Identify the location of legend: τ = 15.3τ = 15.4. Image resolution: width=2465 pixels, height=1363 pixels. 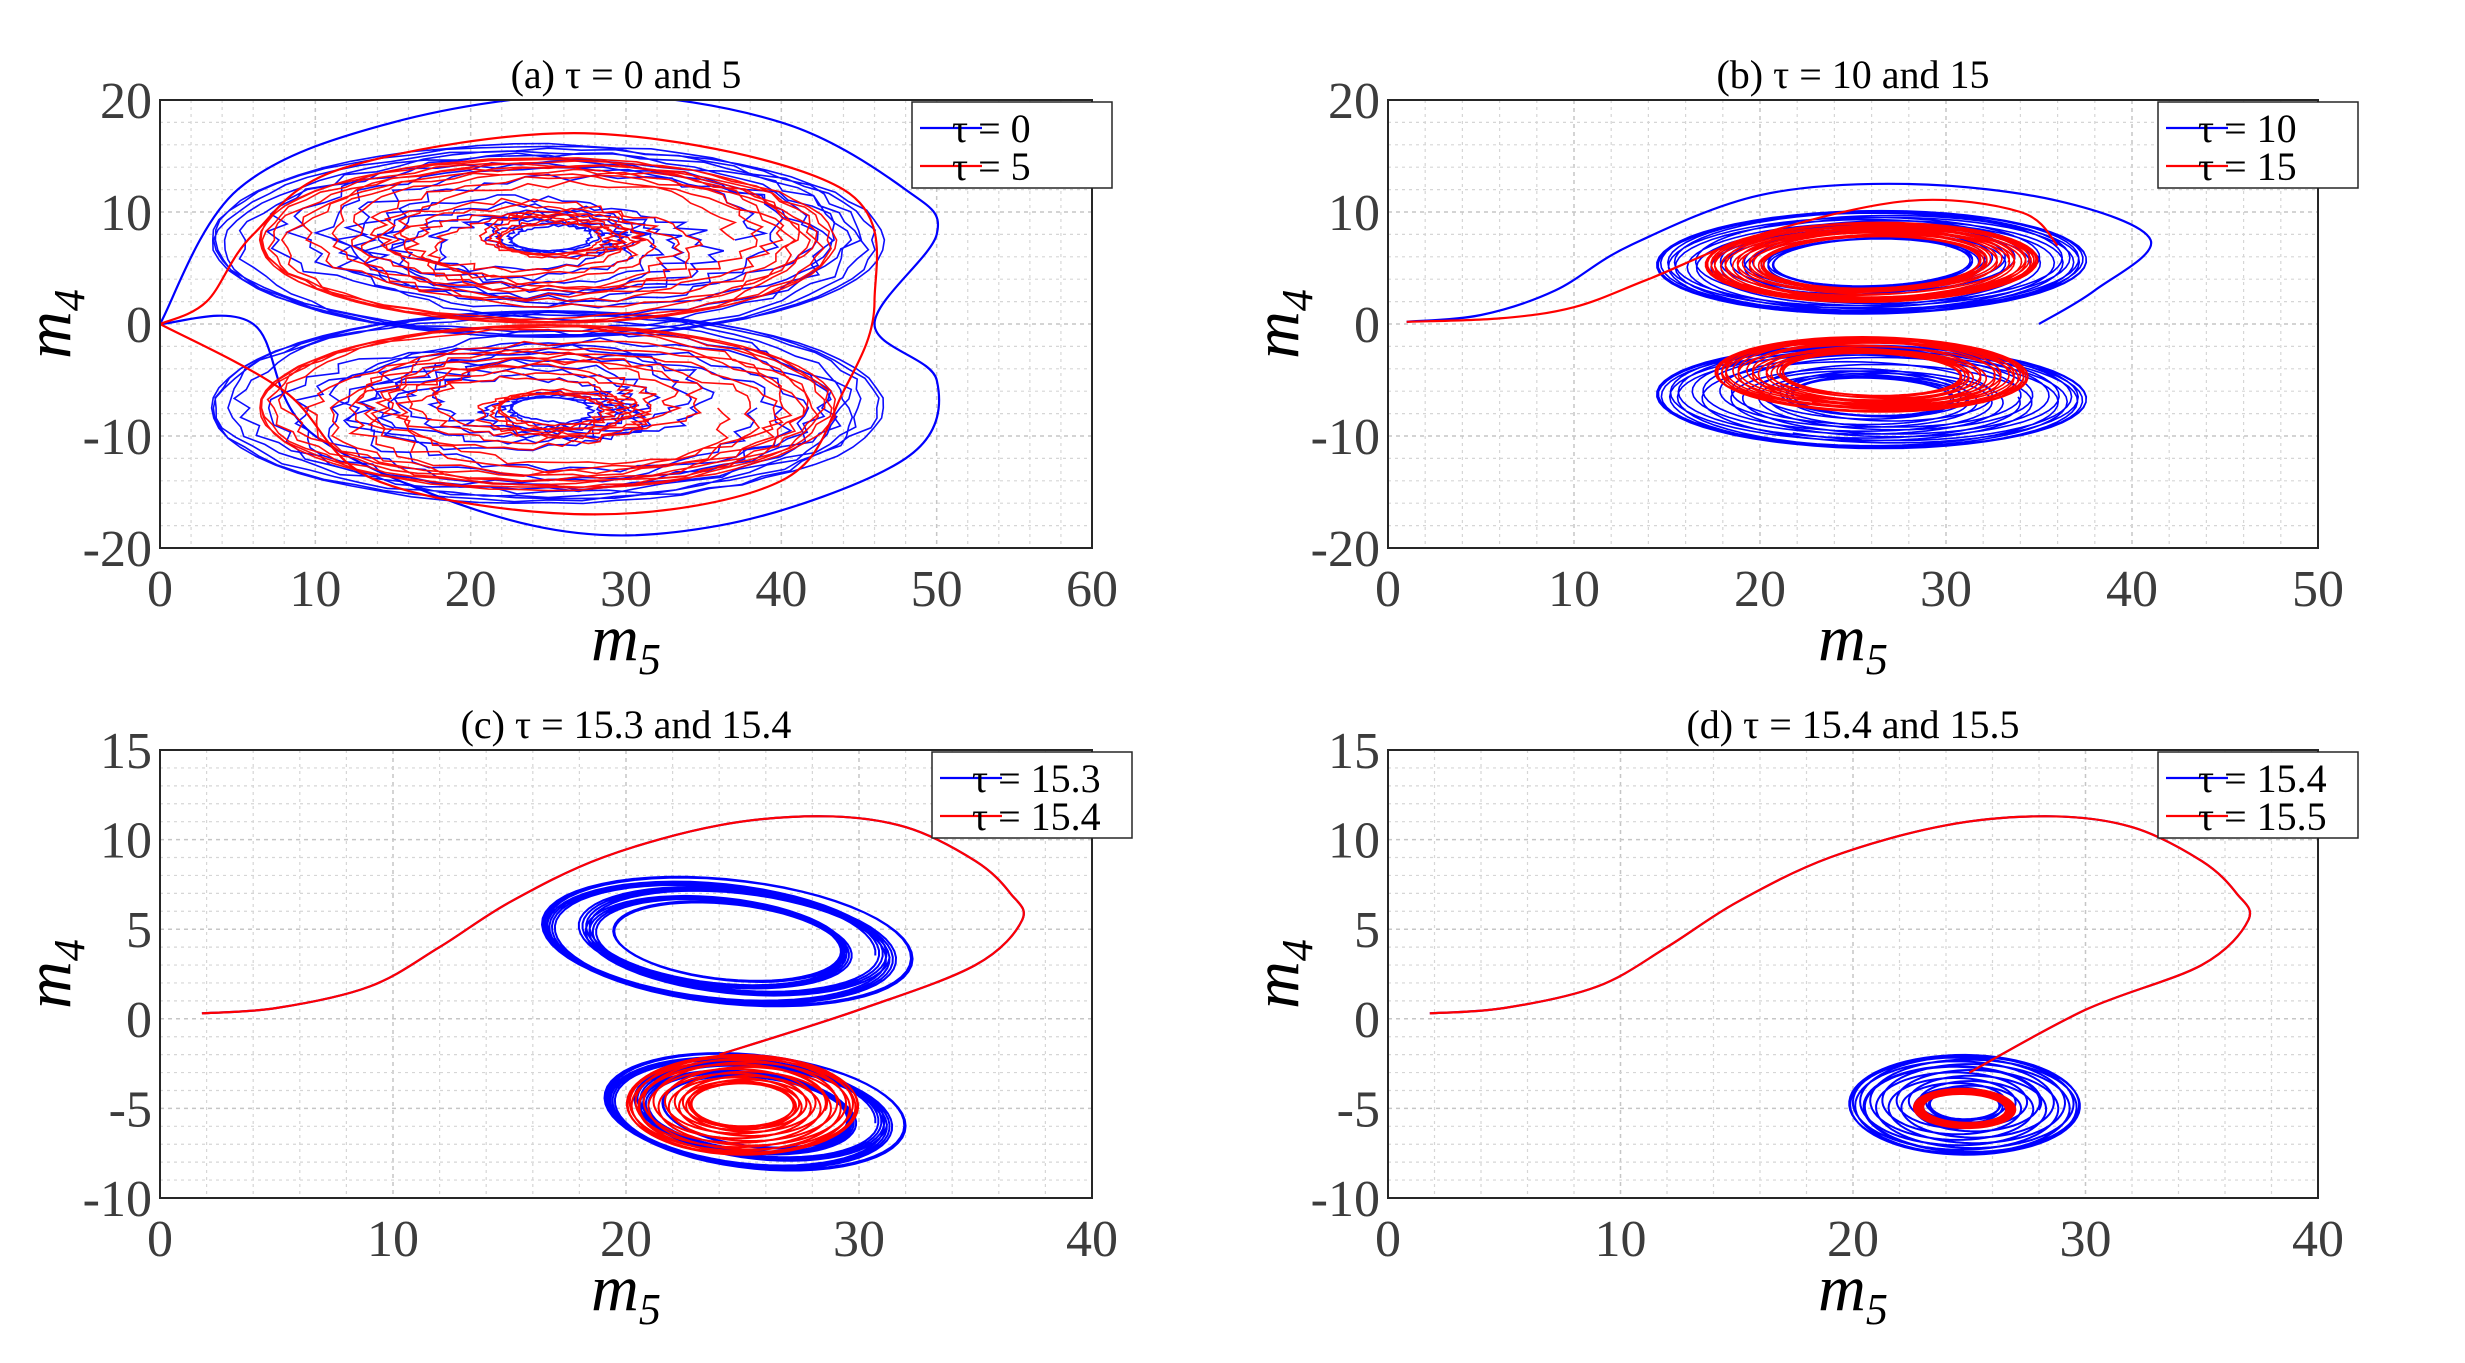
(1032, 795).